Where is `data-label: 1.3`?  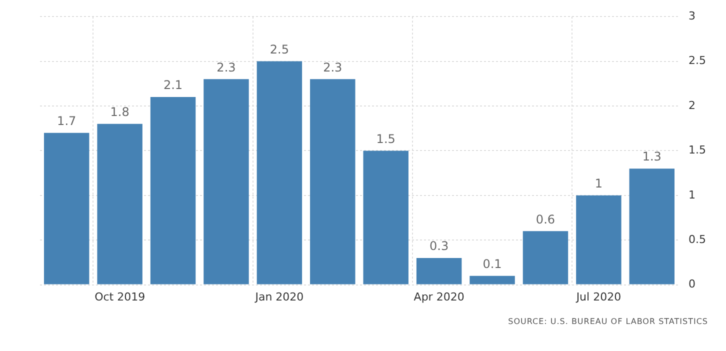
data-label: 1.3 is located at coordinates (652, 157).